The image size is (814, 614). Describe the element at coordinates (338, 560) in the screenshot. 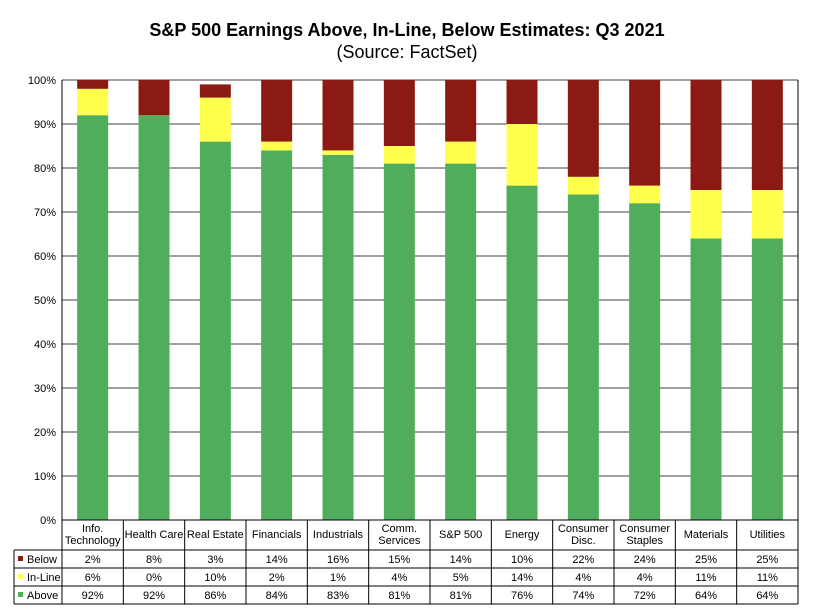

I see `data-label: 16%` at that location.